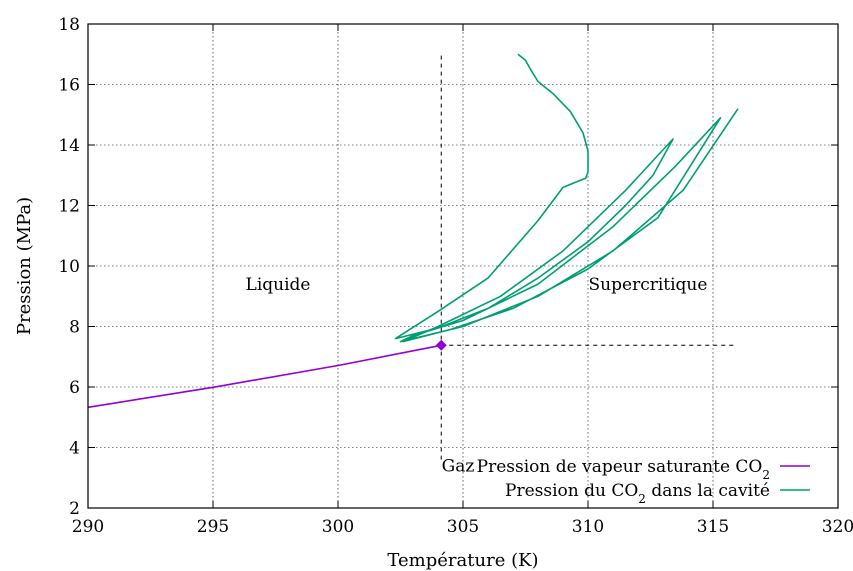  I want to click on legend-entry-vapeur-text: Pression de vapeur saturante CO, so click(620, 467).